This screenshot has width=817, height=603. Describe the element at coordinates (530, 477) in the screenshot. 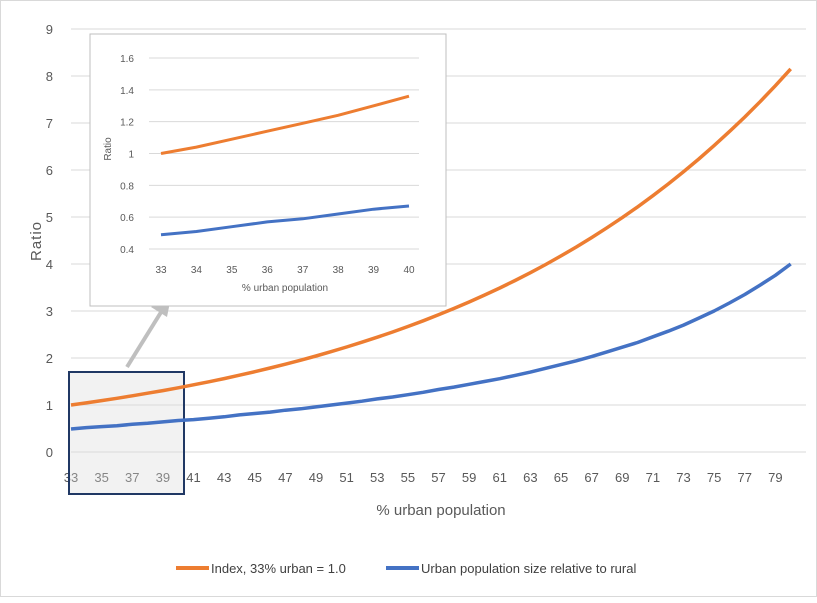

I see `main-x-tick: 63` at that location.